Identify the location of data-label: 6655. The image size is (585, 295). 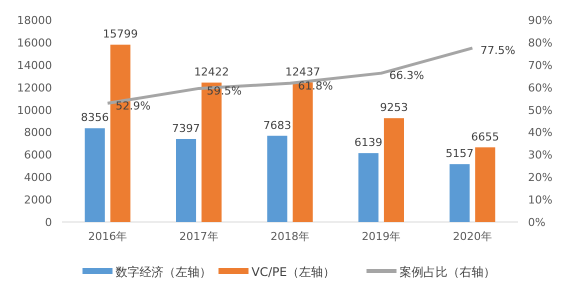
(485, 137).